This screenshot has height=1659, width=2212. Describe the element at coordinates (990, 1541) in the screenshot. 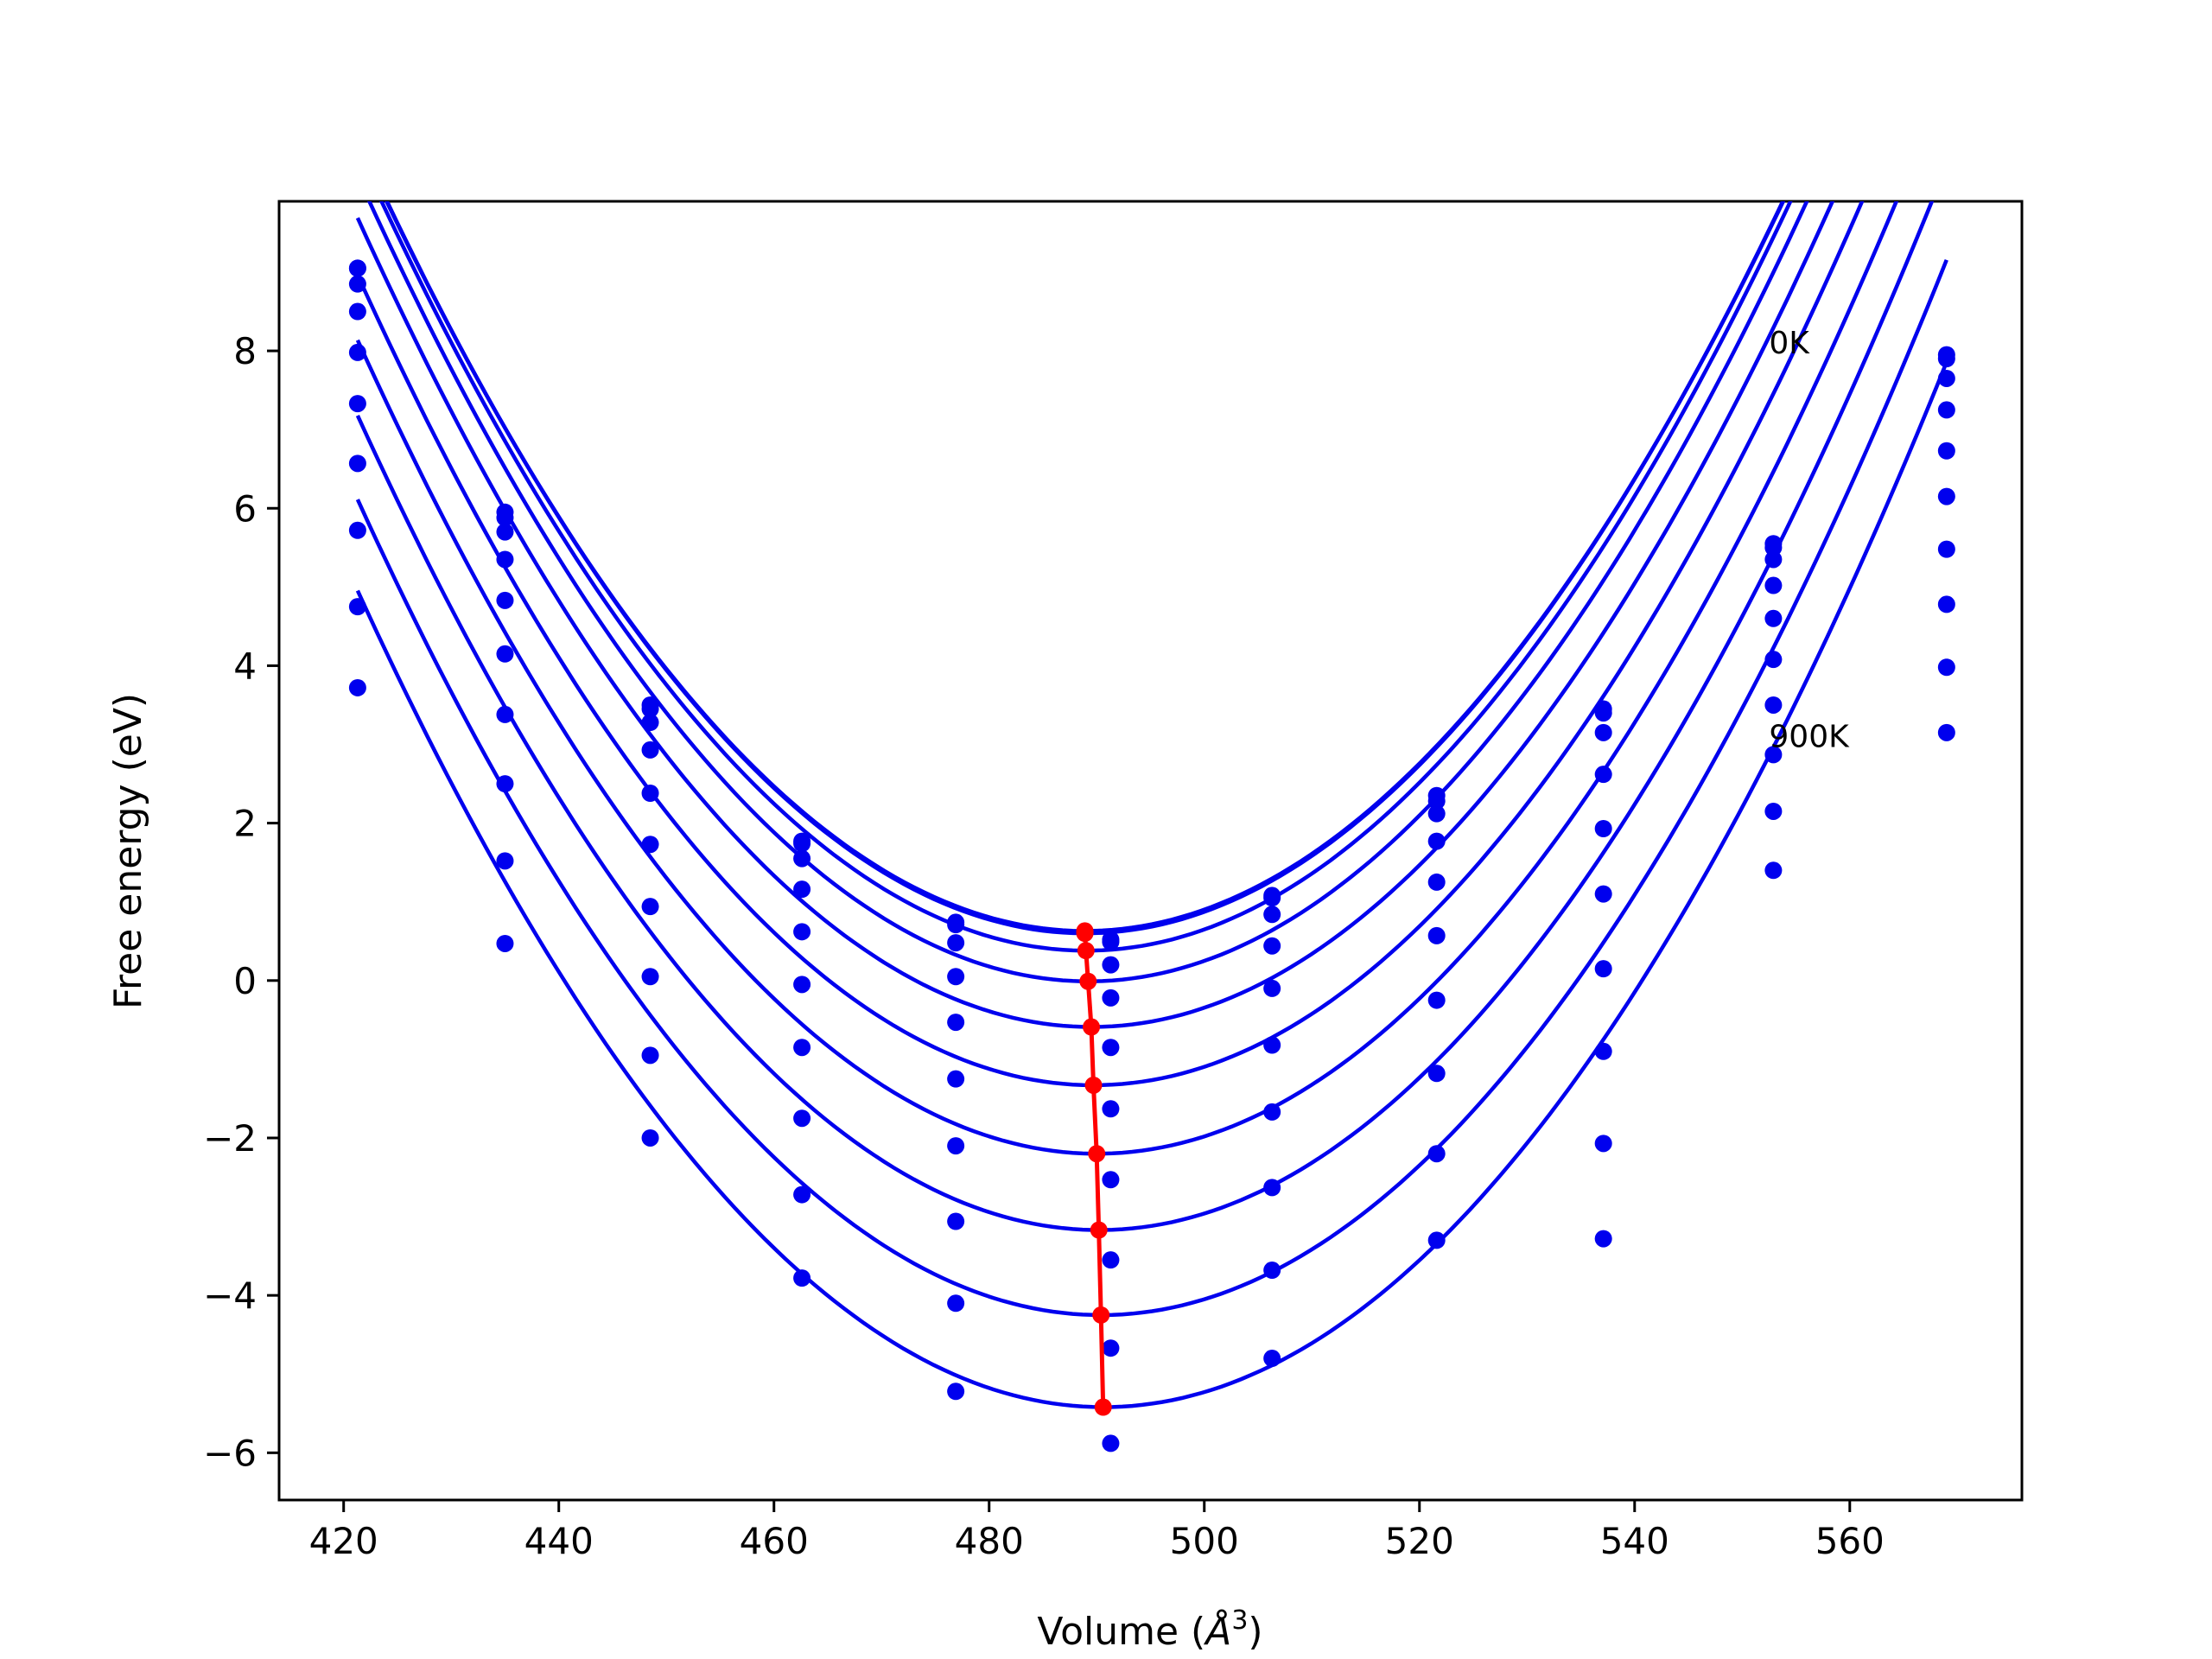

I see `x-tick-label: 480` at that location.